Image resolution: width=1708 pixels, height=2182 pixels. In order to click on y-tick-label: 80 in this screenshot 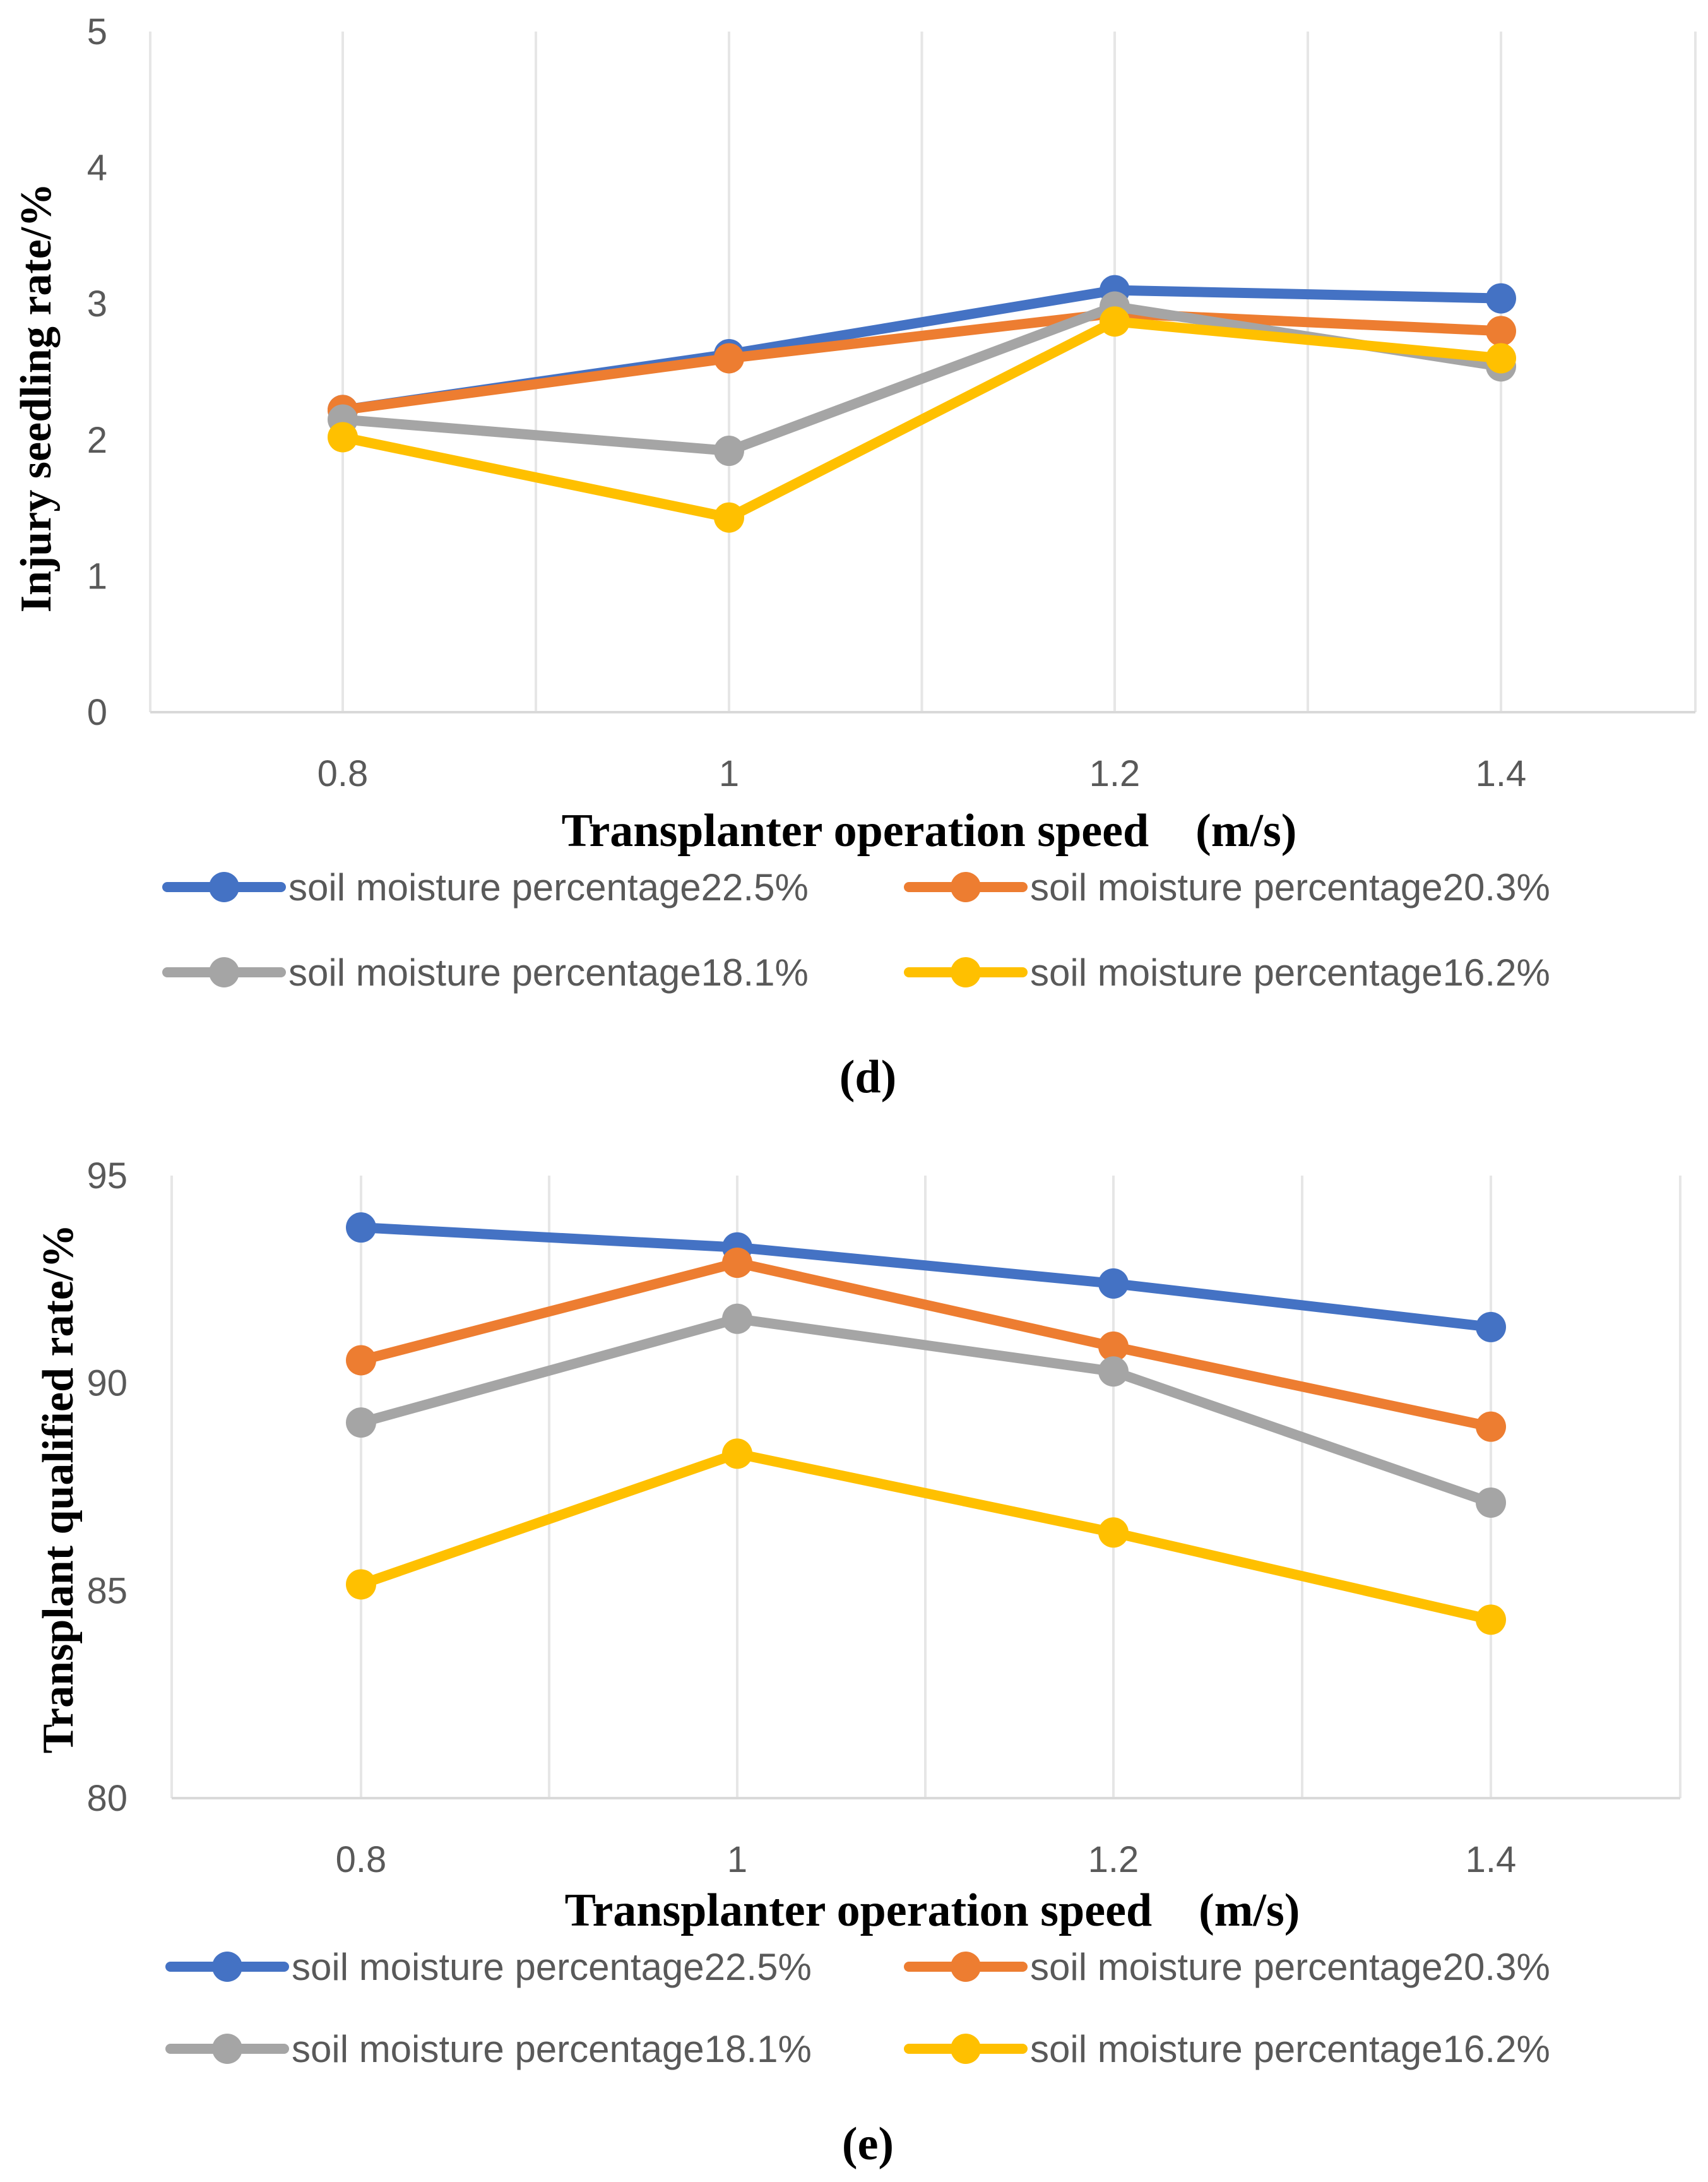, I will do `click(107, 1798)`.